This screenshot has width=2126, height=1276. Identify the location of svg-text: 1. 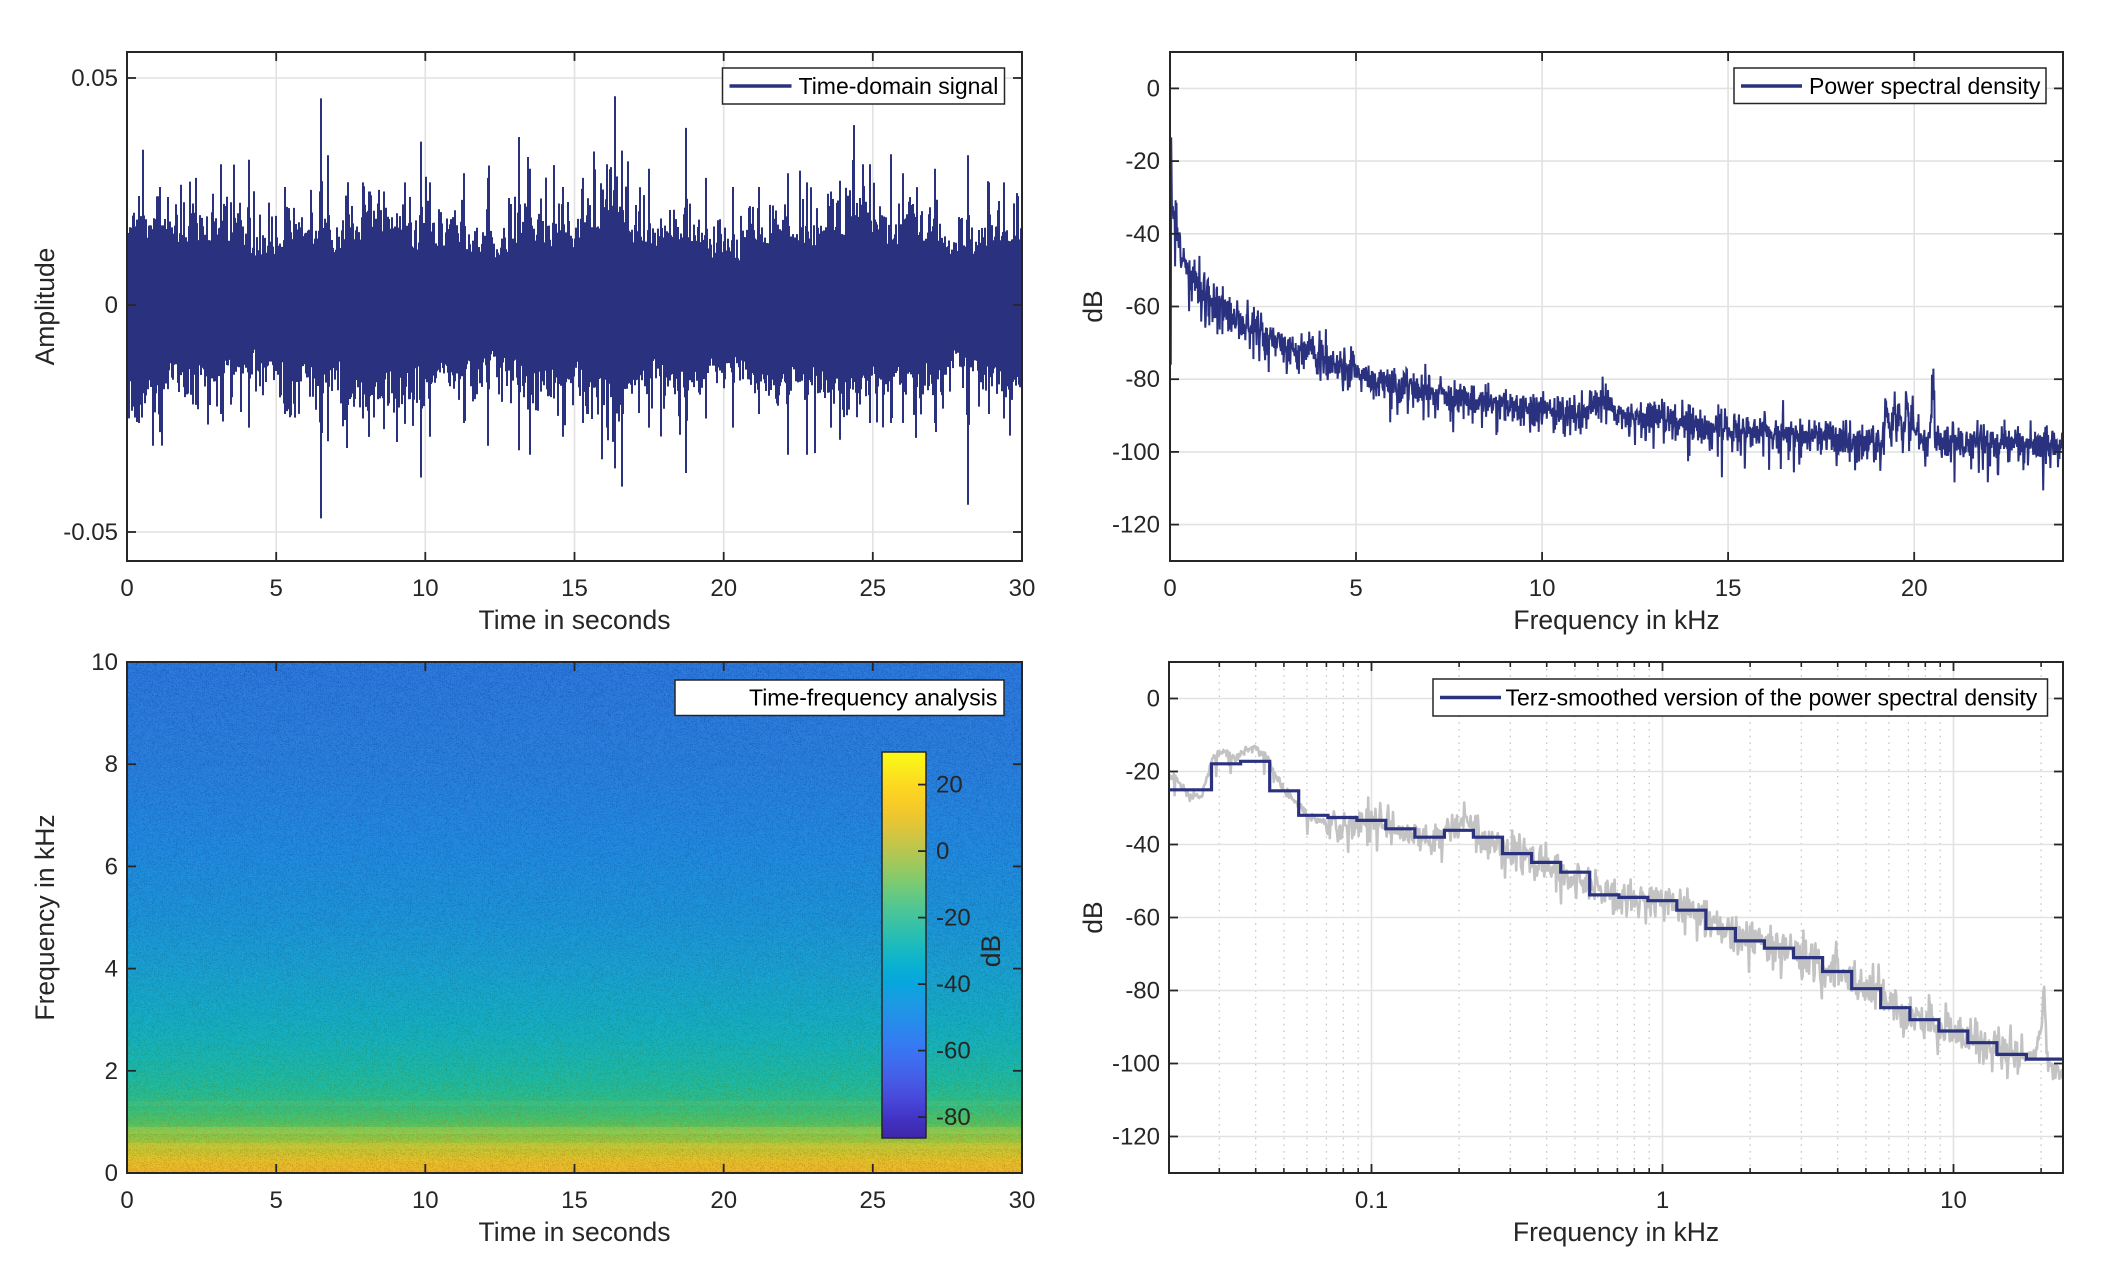
(1662, 1200).